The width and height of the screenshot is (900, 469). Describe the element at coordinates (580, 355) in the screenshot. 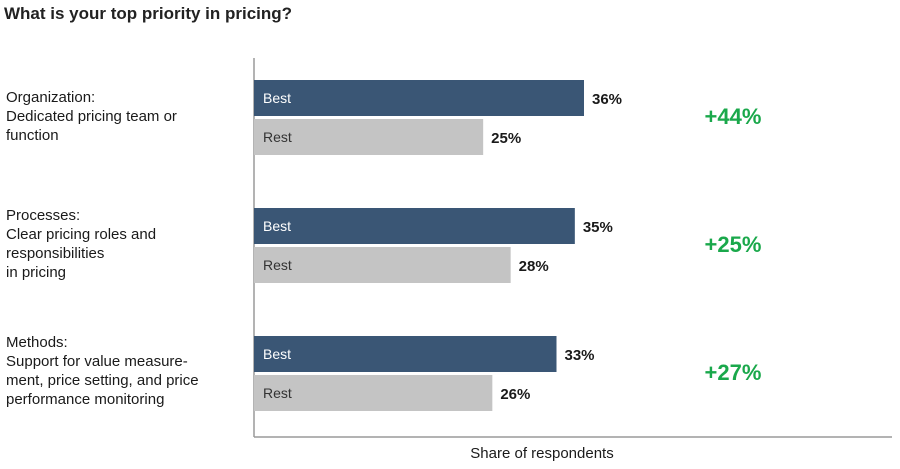

I see `bar-value-label: 33%` at that location.